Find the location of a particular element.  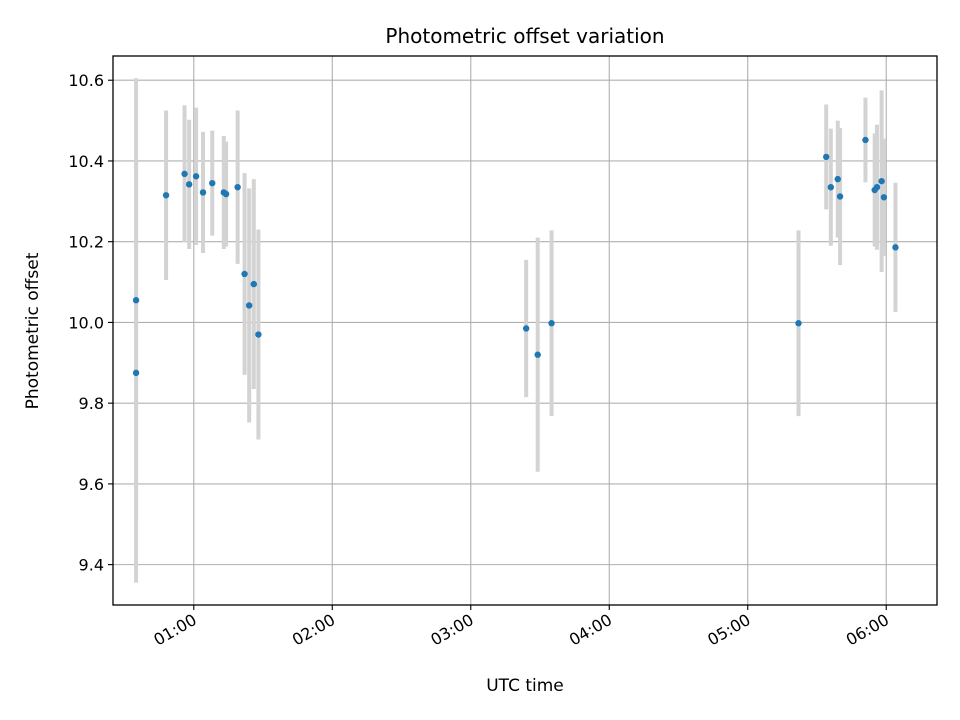

y-tick-label: 10.4 is located at coordinates (86, 161).